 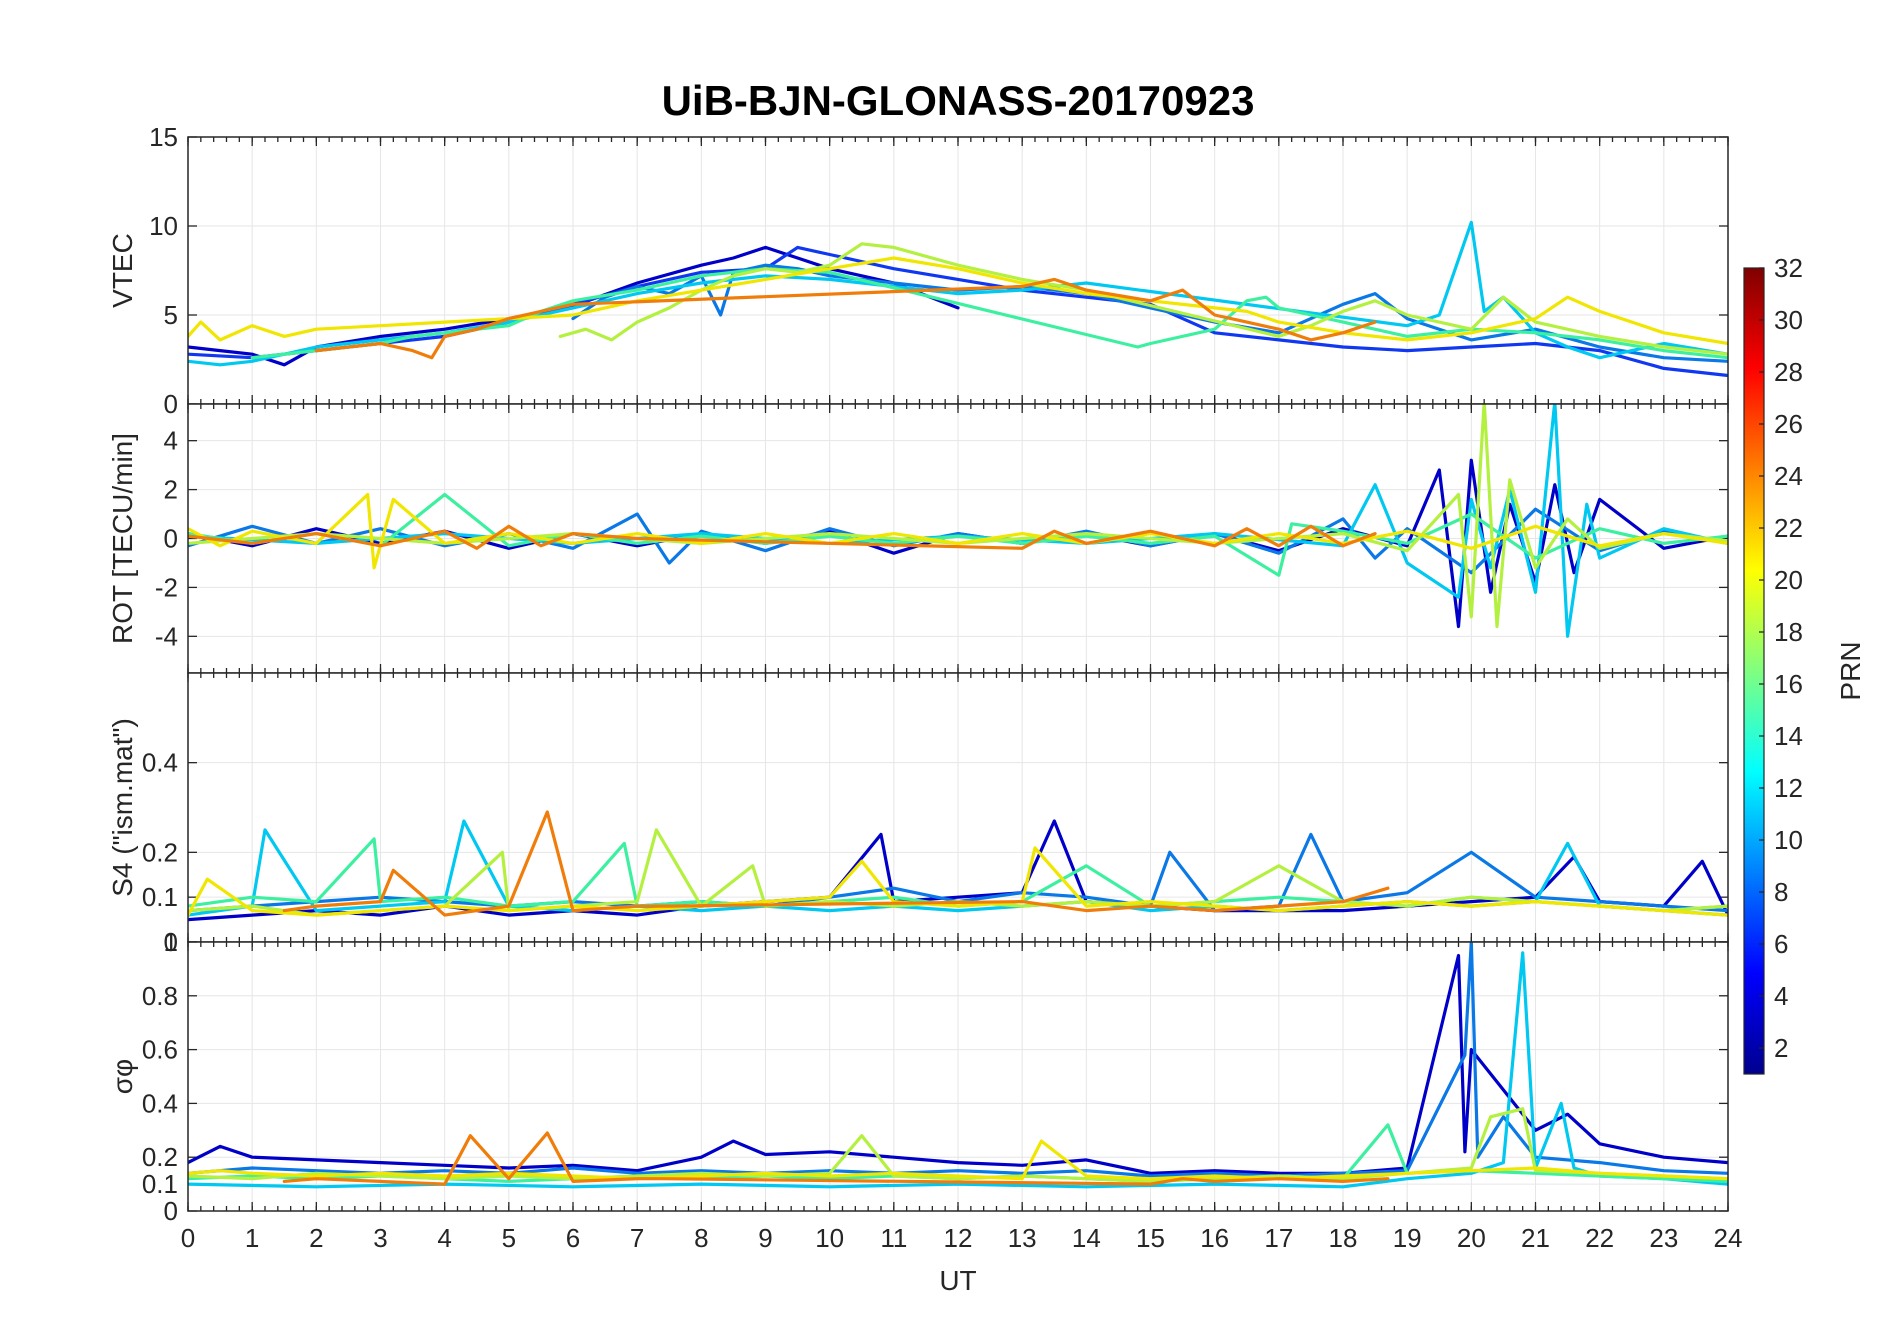 What do you see at coordinates (166, 636) in the screenshot?
I see `y-tick-label: -4` at bounding box center [166, 636].